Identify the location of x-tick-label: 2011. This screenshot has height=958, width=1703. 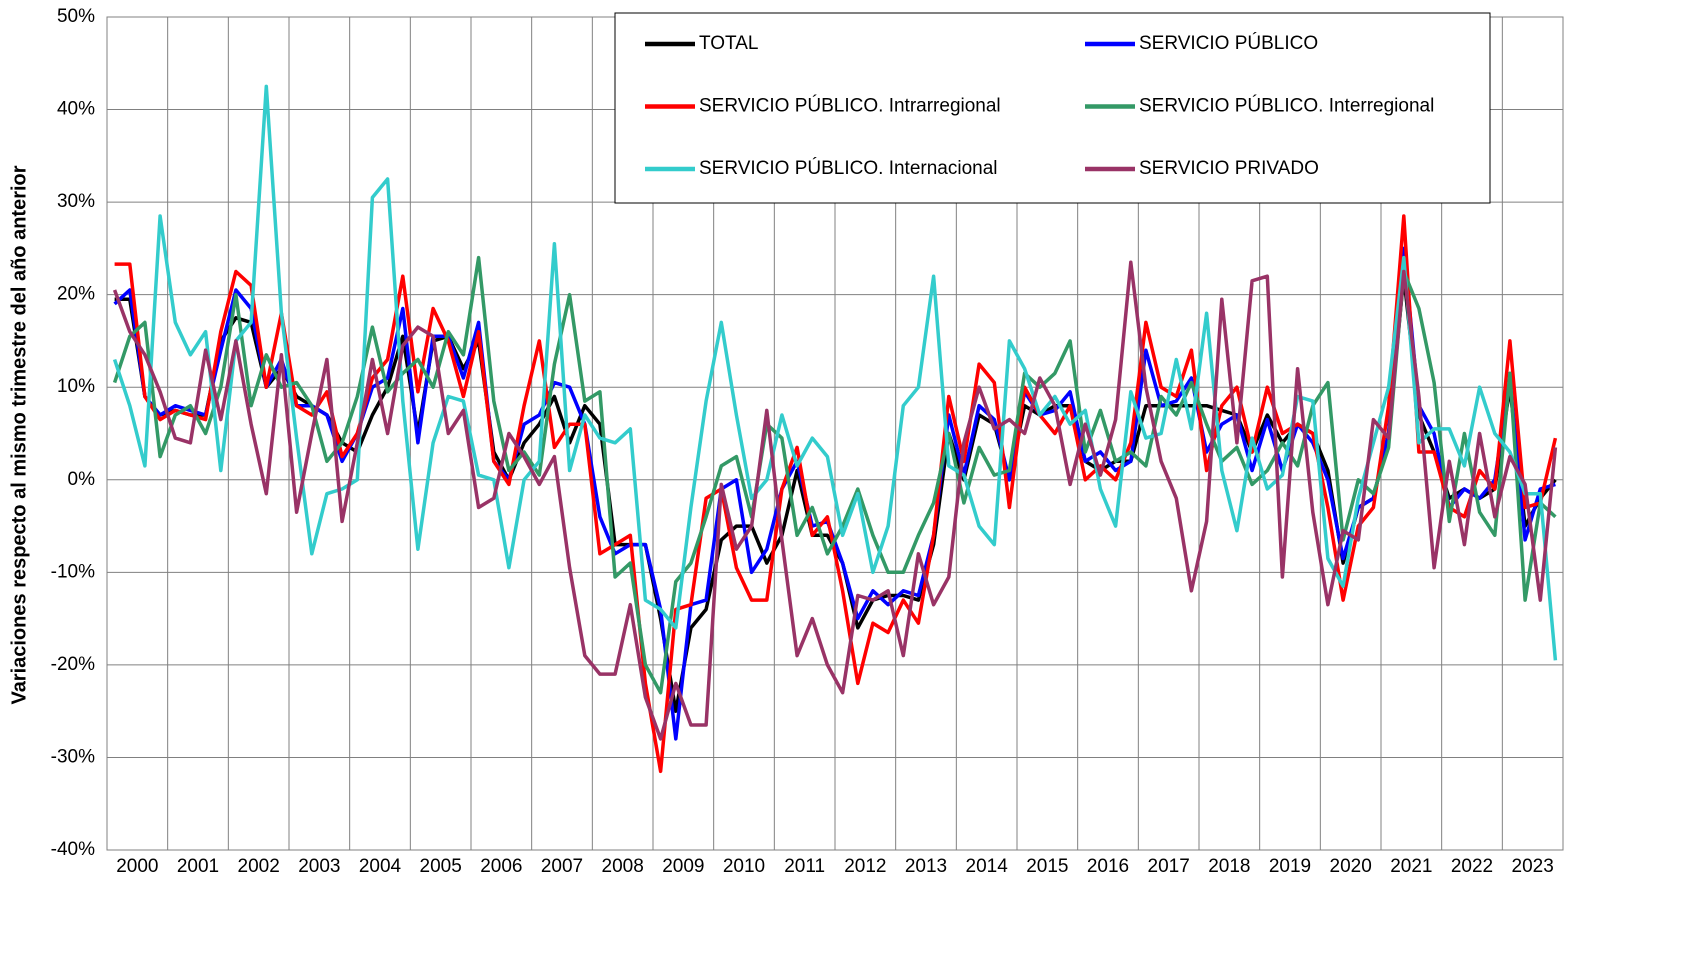
(804, 866).